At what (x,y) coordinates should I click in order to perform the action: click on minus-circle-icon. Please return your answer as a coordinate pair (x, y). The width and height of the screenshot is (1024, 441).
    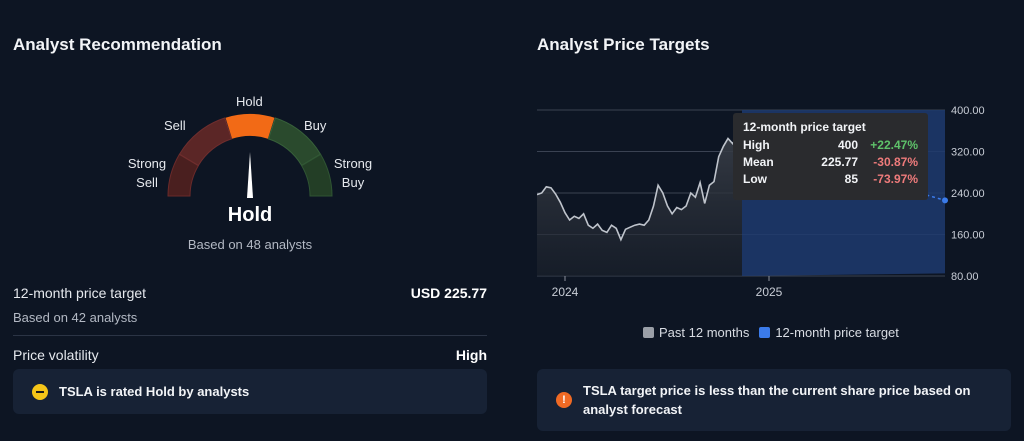
    Looking at the image, I should click on (40, 391).